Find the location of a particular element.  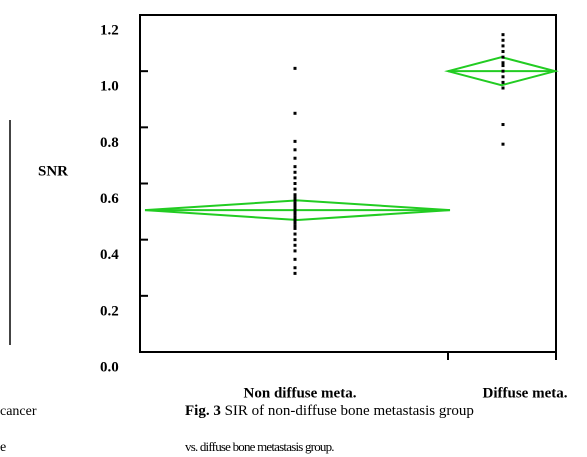

y-tick-label: 1.0 is located at coordinates (109, 87).